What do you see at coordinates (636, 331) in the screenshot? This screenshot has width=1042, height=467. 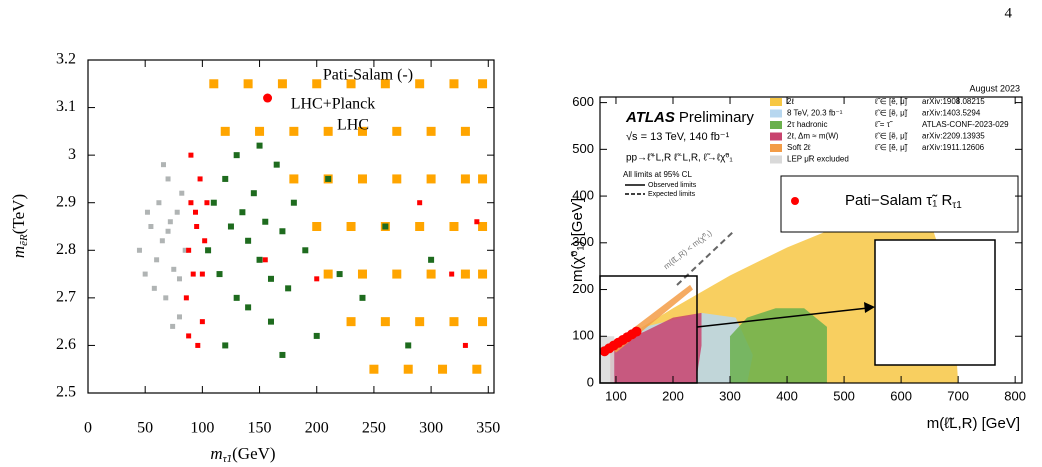 I see `benchmark-point` at bounding box center [636, 331].